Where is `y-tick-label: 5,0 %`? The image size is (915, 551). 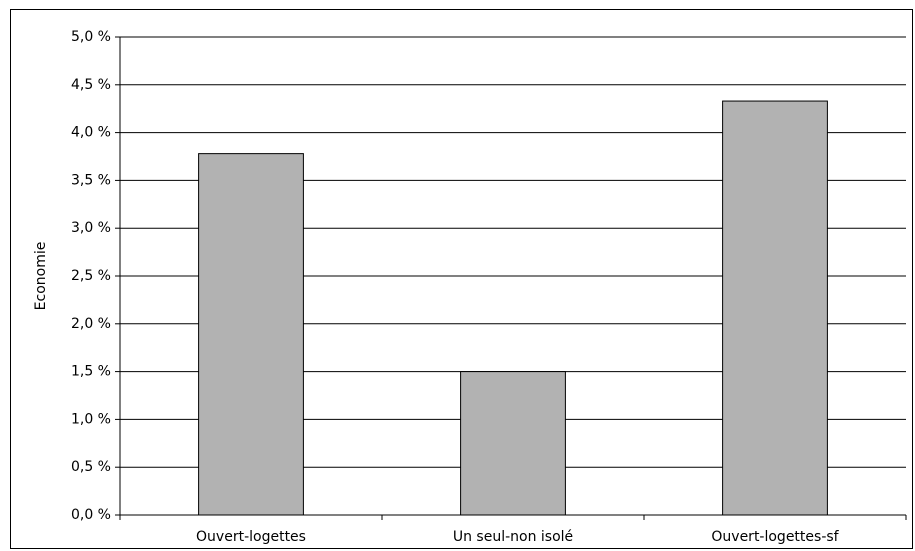
y-tick-label: 5,0 % is located at coordinates (91, 37).